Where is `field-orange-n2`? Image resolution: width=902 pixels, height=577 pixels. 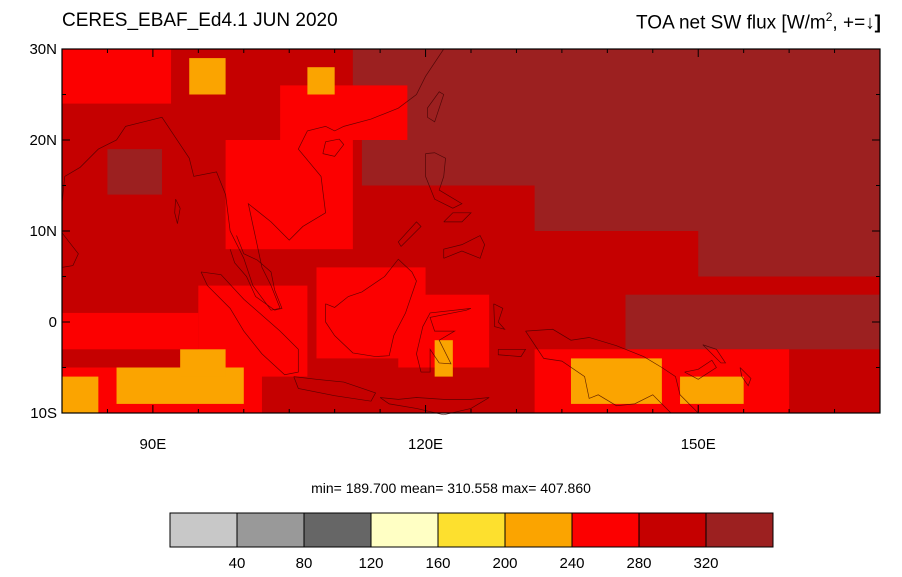 field-orange-n2 is located at coordinates (321, 81).